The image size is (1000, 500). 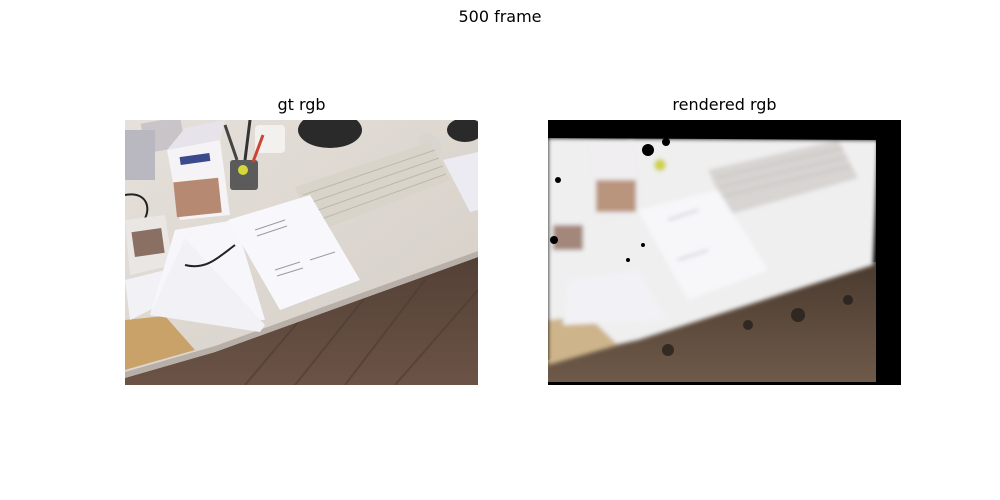 What do you see at coordinates (724, 104) in the screenshot?
I see `panel-title-rendered: rendered rgb` at bounding box center [724, 104].